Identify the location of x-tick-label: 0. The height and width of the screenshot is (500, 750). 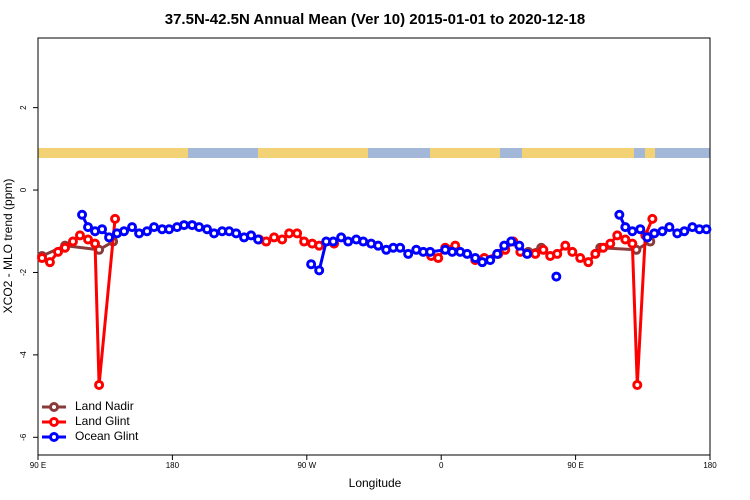
(441, 465).